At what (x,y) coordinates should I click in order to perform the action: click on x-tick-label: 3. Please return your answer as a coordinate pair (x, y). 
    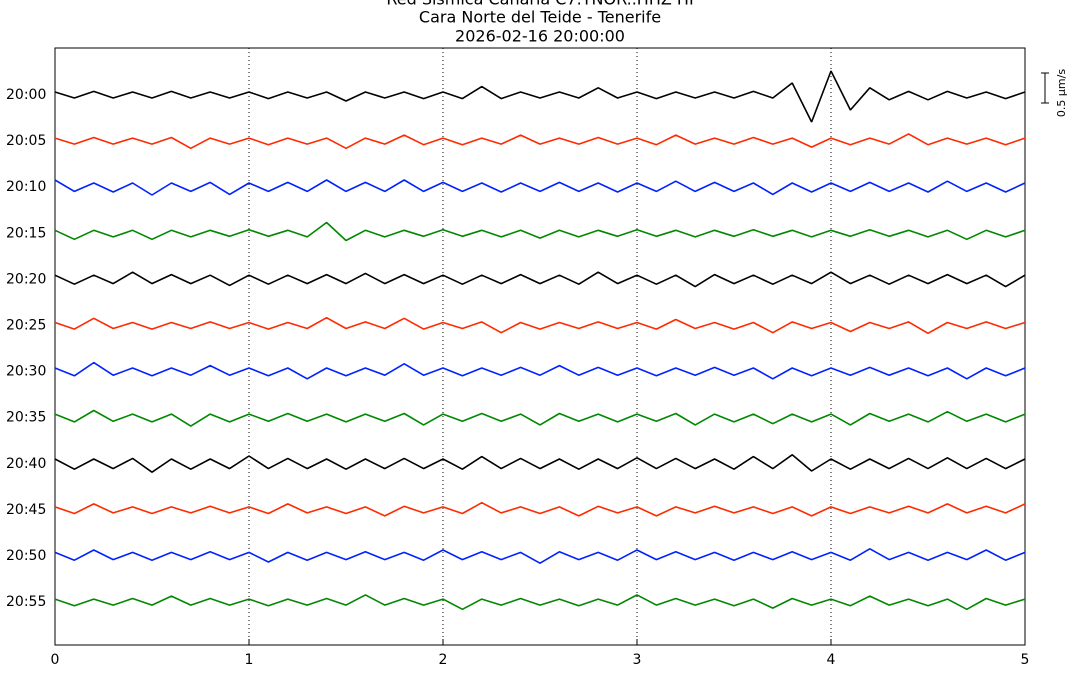
    Looking at the image, I should click on (637, 660).